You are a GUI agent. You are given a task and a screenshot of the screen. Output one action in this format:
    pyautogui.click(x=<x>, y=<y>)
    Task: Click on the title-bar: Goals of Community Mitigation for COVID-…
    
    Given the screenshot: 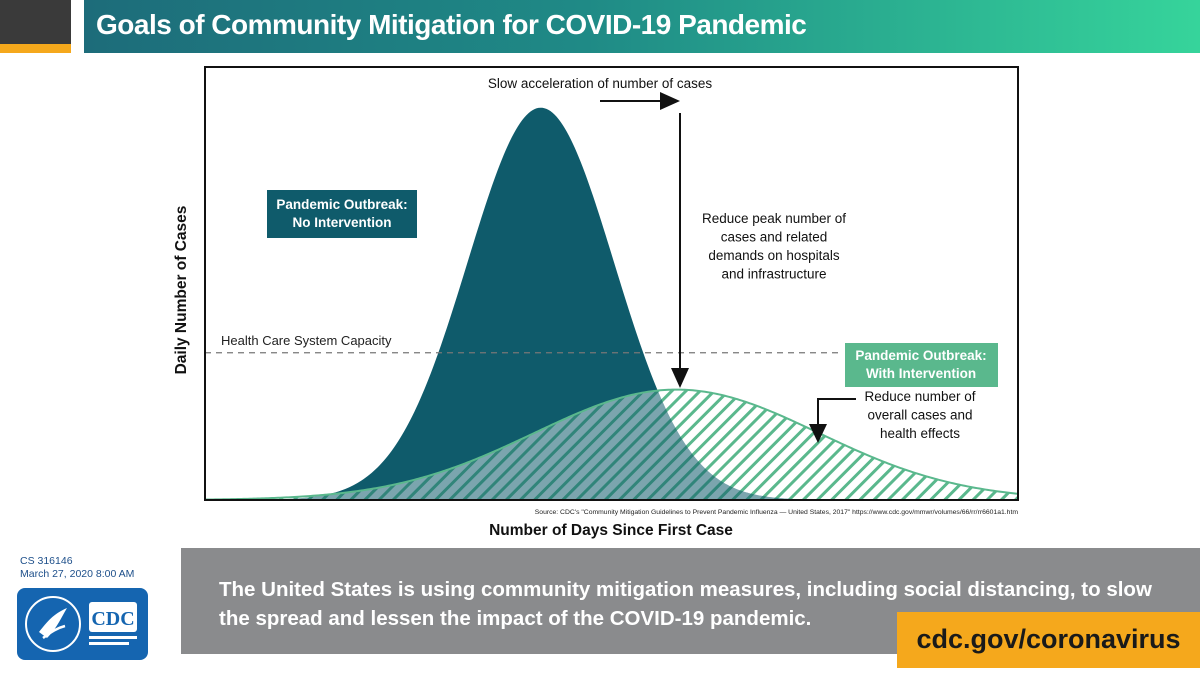 What is the action you would take?
    pyautogui.click(x=642, y=26)
    